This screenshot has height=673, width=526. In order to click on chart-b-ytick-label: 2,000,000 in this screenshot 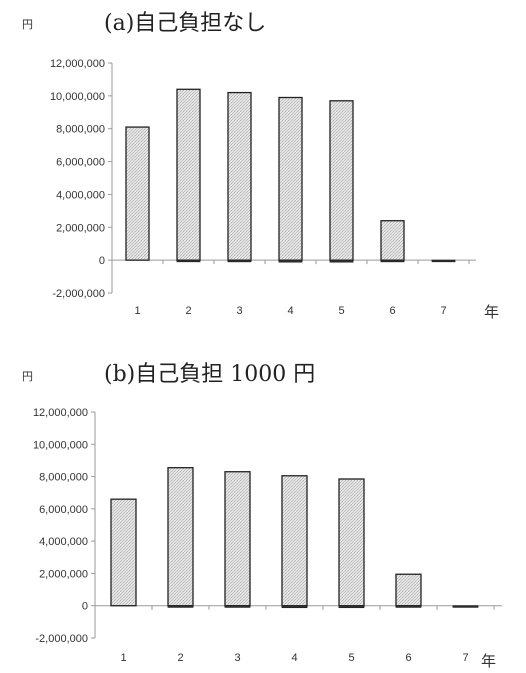, I will do `click(63, 574)`.